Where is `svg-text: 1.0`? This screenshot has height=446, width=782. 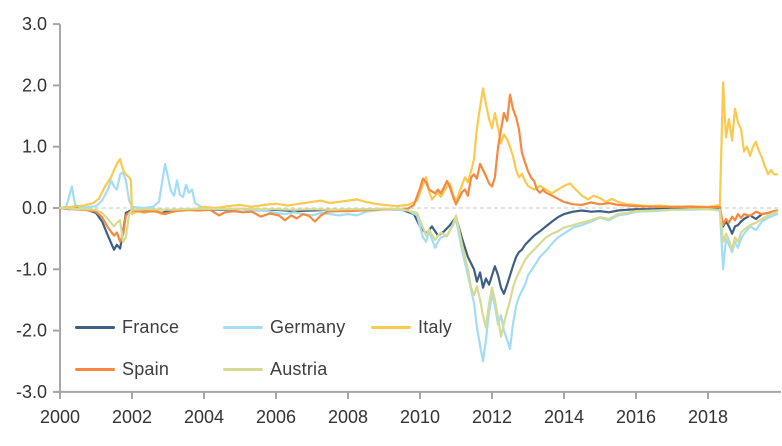 svg-text: 1.0 is located at coordinates (34, 147).